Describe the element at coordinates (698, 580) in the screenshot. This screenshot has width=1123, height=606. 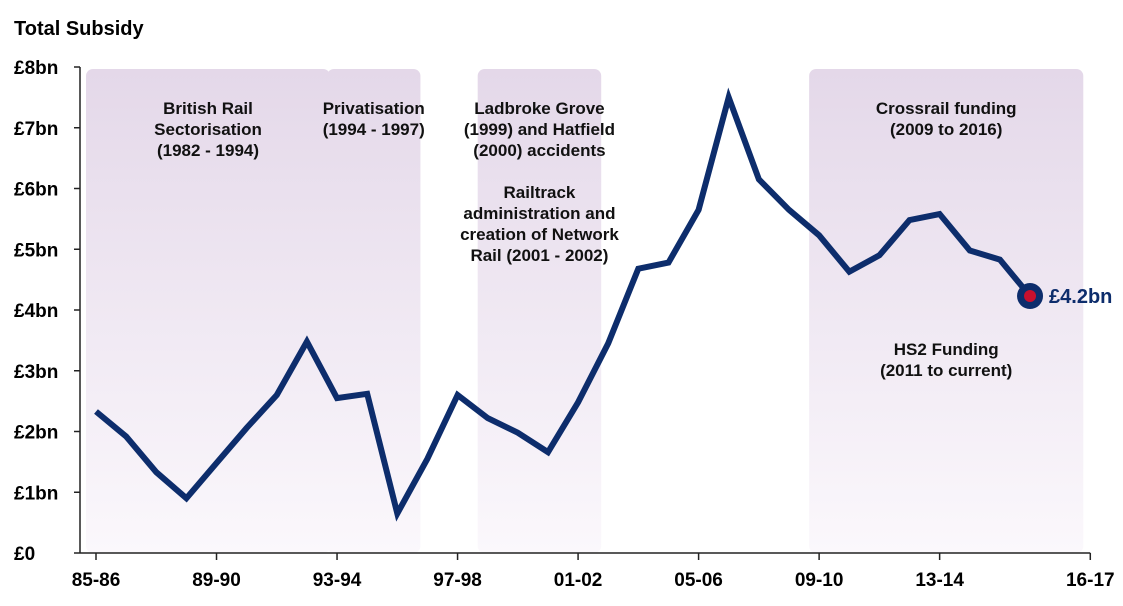
I see `x-tick-label: 05-06` at that location.